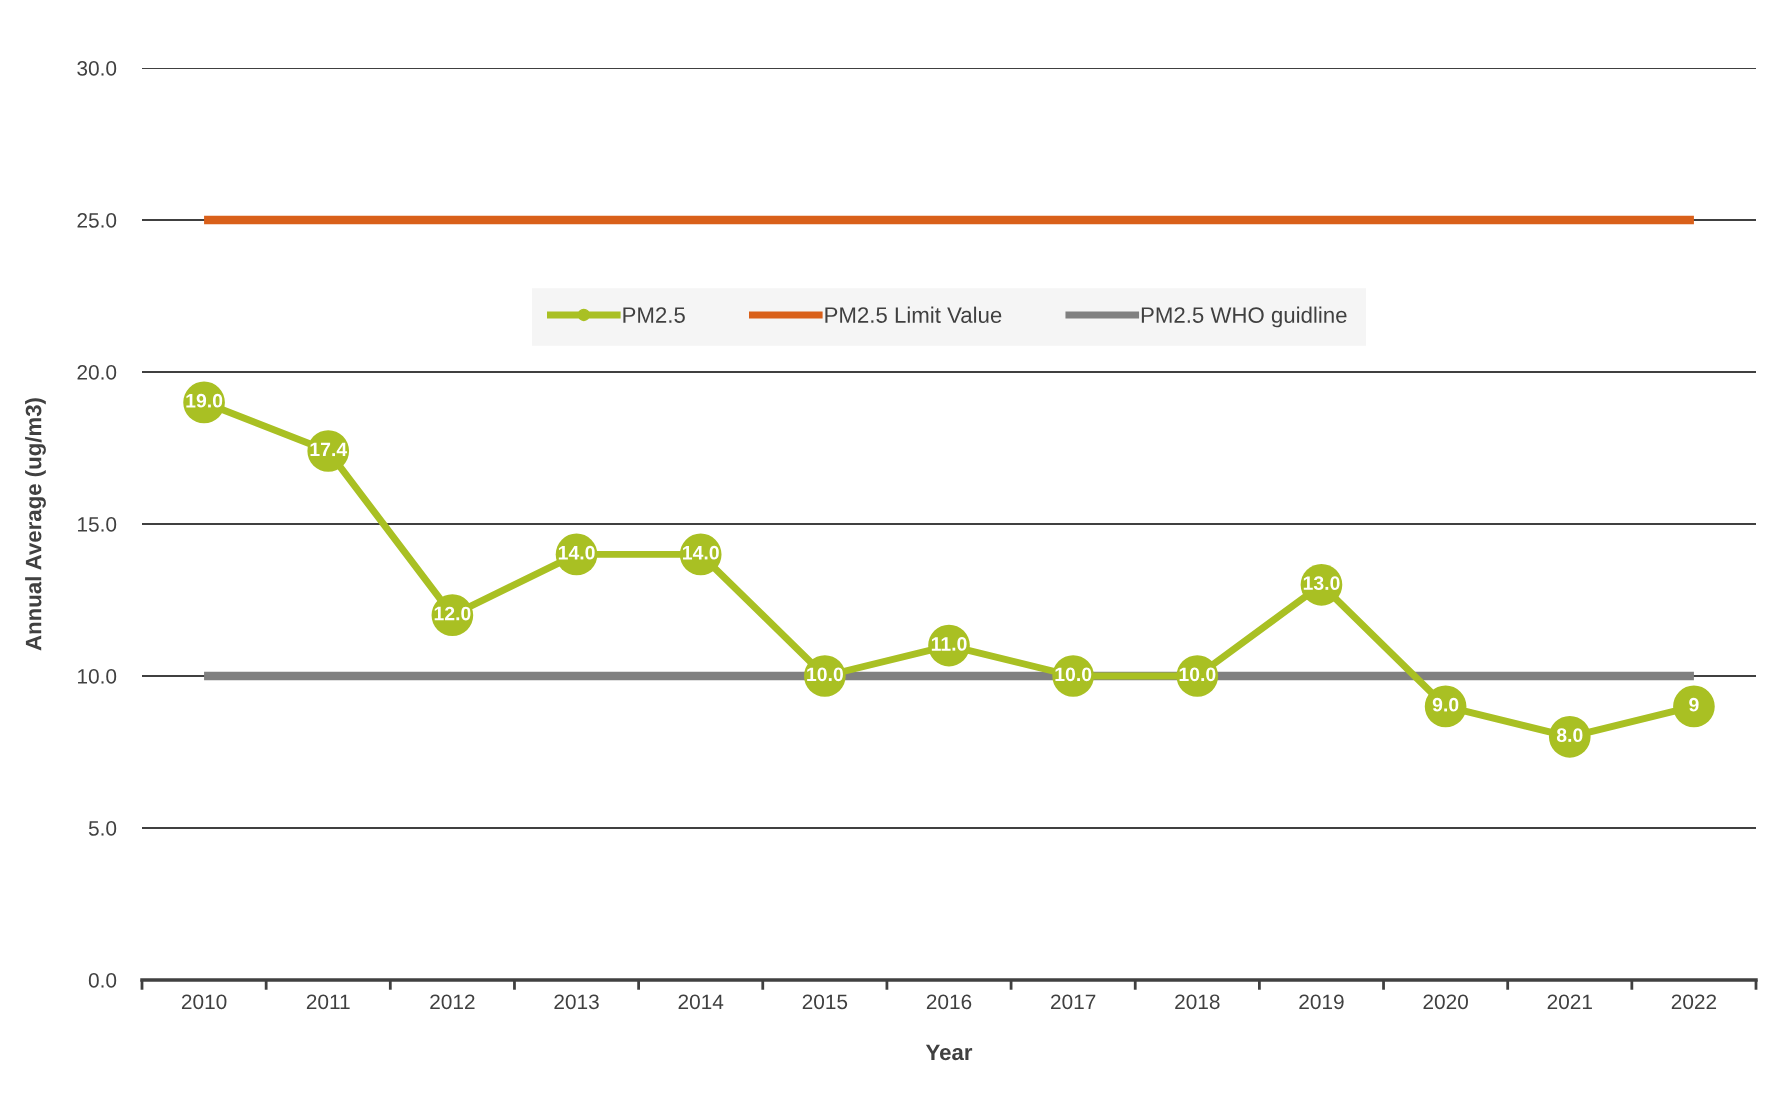 This screenshot has width=1784, height=1104. Describe the element at coordinates (204, 1002) in the screenshot. I see `x-tick-label: 2010` at that location.